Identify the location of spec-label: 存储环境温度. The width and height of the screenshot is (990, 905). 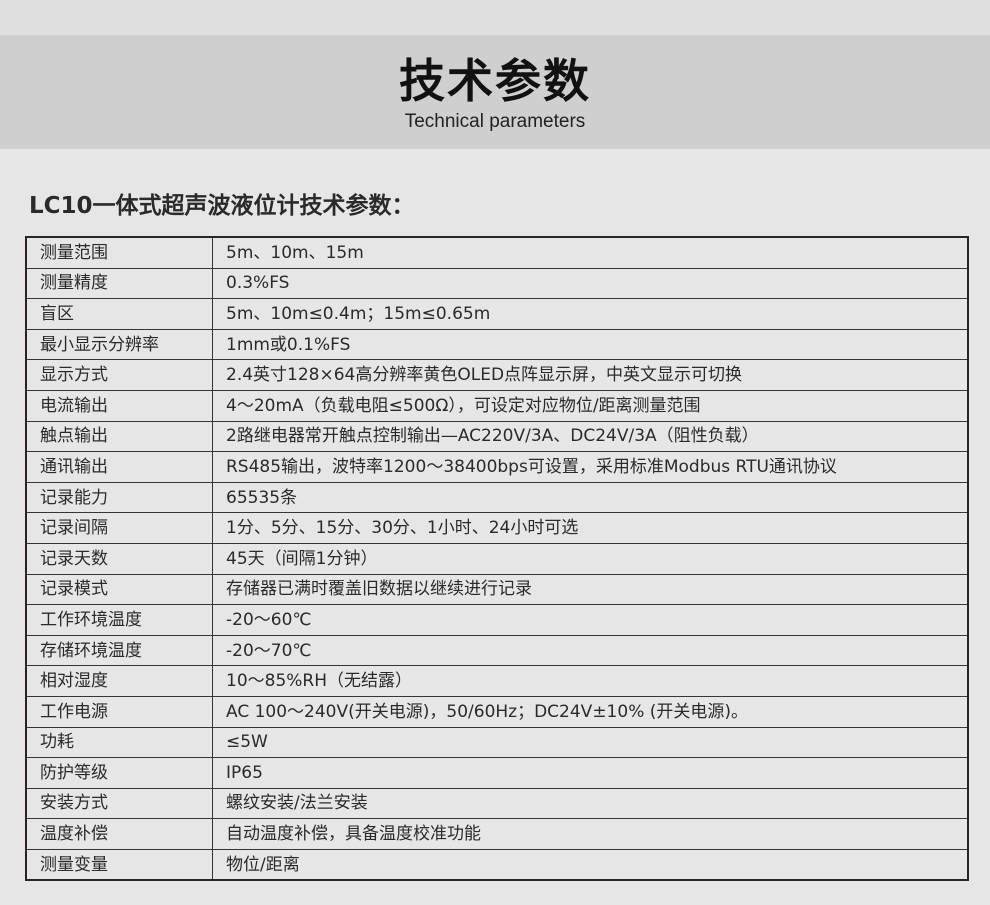
(119, 650).